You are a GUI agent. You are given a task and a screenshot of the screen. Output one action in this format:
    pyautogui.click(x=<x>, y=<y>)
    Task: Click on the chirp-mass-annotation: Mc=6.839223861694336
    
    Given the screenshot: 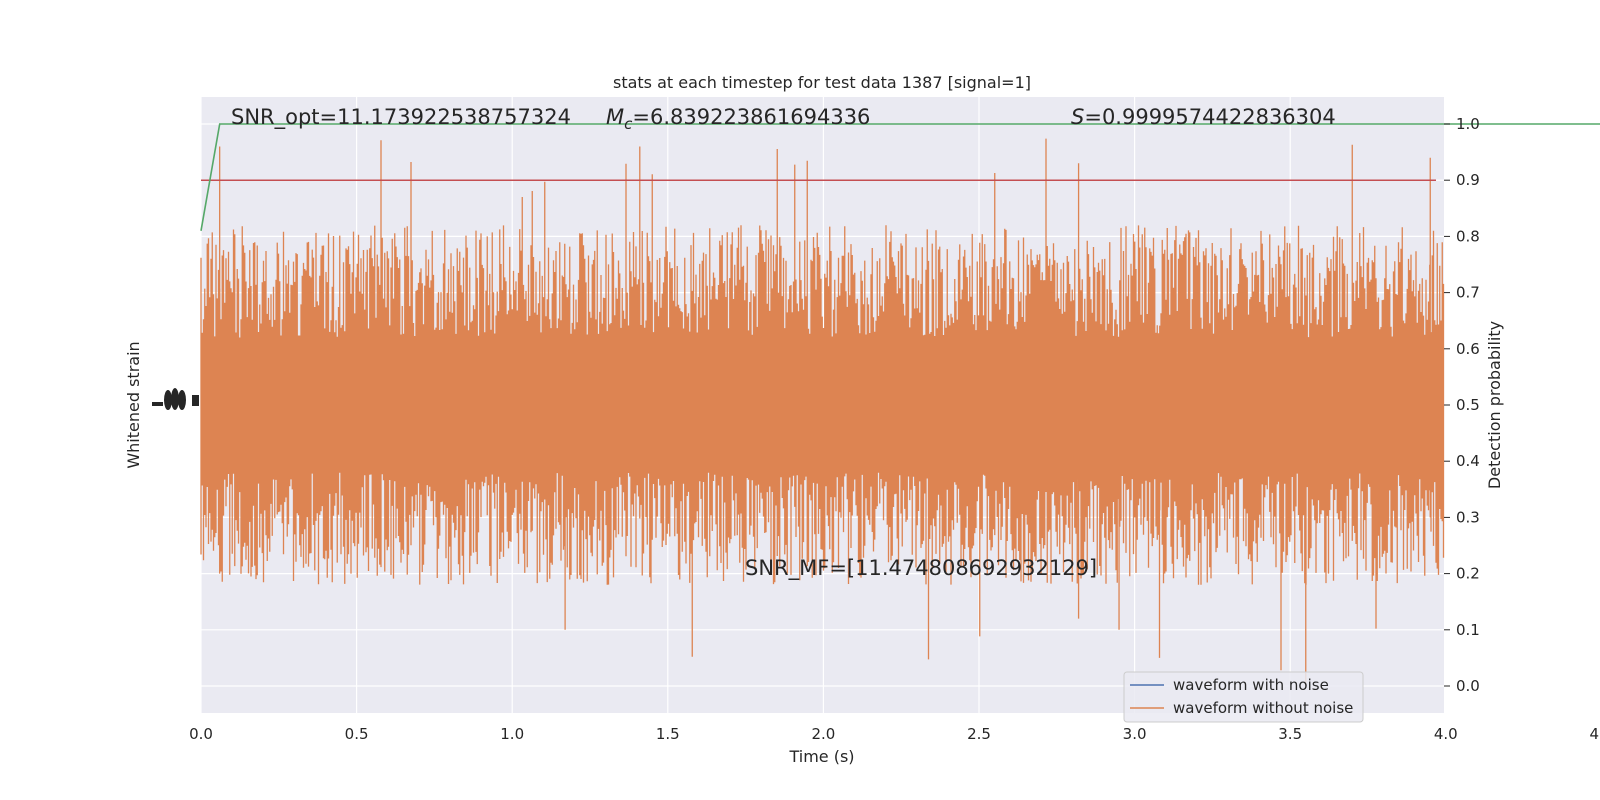 What is the action you would take?
    pyautogui.click(x=738, y=119)
    